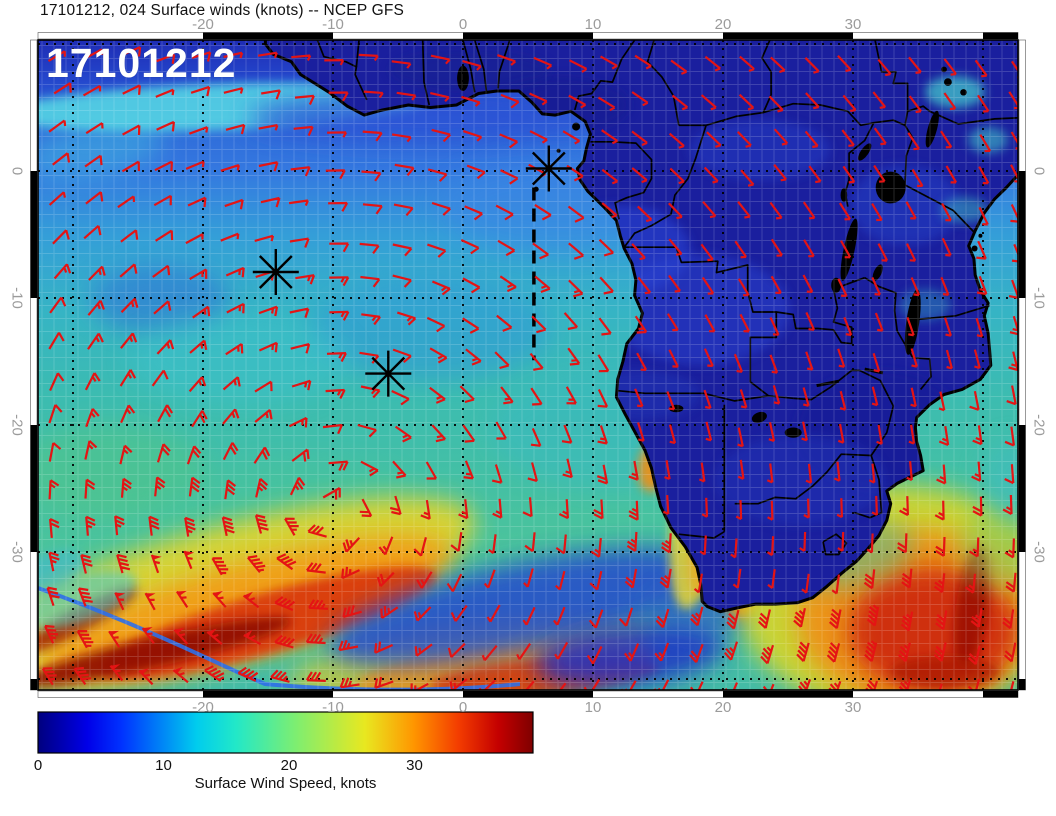  Describe the element at coordinates (17, 425) in the screenshot. I see `lat-tick-left: -20` at that location.